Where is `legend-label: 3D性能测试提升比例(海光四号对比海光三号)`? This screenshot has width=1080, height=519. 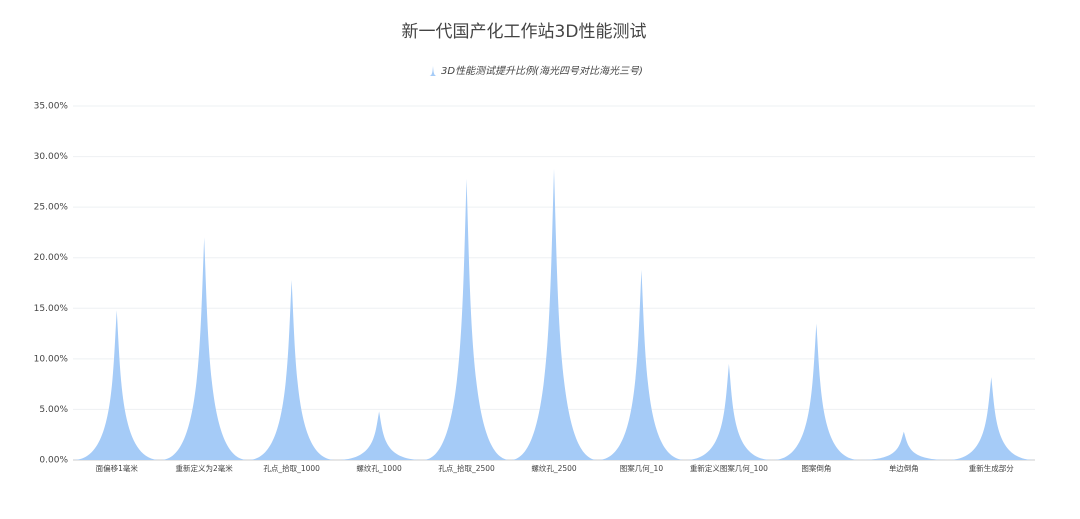 legend-label: 3D性能测试提升比例(海光四号对比海光三号) is located at coordinates (542, 71).